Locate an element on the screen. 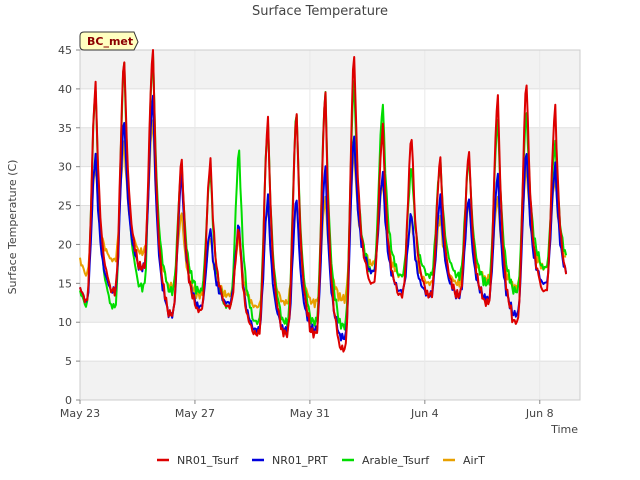 The height and width of the screenshot is (480, 640). y-tick-label: 40 is located at coordinates (65, 89).